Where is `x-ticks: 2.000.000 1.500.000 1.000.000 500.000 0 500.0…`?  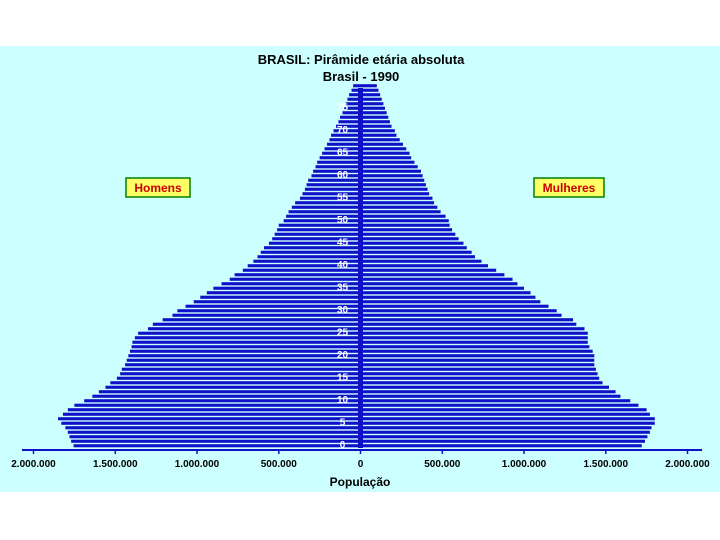
x-ticks: 2.000.000 1.500.000 1.000.000 500.000 0 500.0… is located at coordinates (360, 460).